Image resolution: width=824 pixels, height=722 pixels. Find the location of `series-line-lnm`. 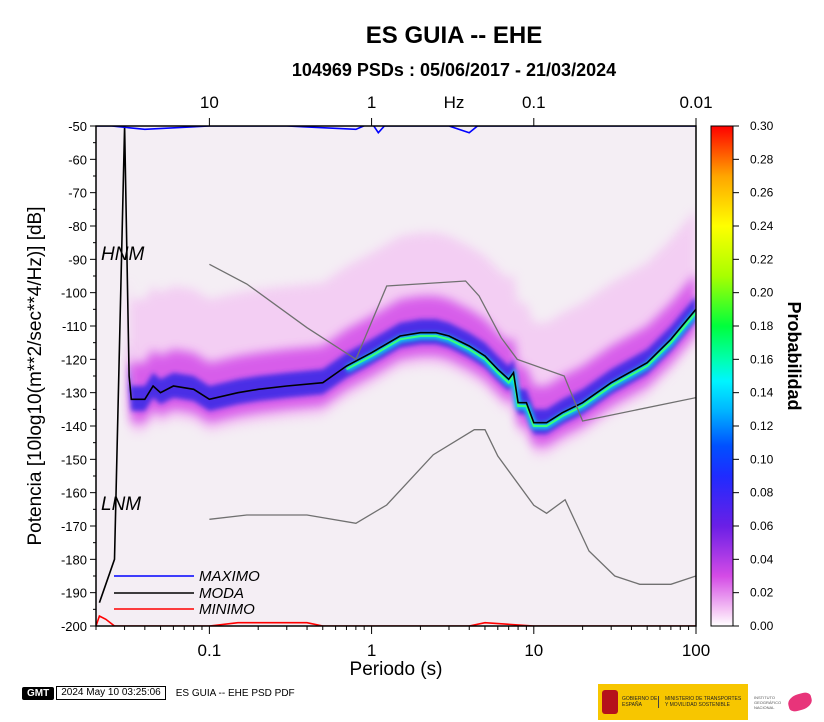

series-line-lnm is located at coordinates (452, 507).